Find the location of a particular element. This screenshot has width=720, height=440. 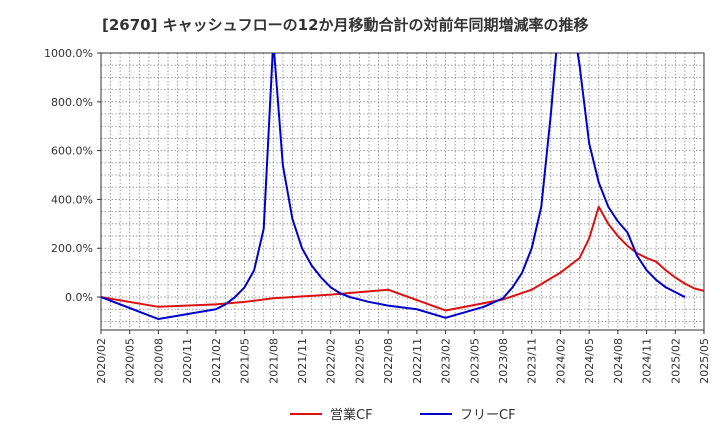

x-tick-label: 2021/08 is located at coordinates (273, 361).